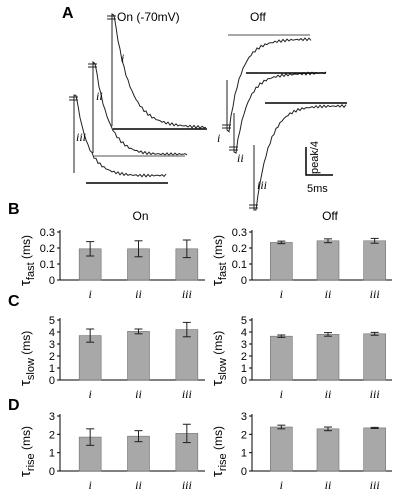 This screenshot has height=500, width=415. I want to click on panel-letter-a: A, so click(68, 13).